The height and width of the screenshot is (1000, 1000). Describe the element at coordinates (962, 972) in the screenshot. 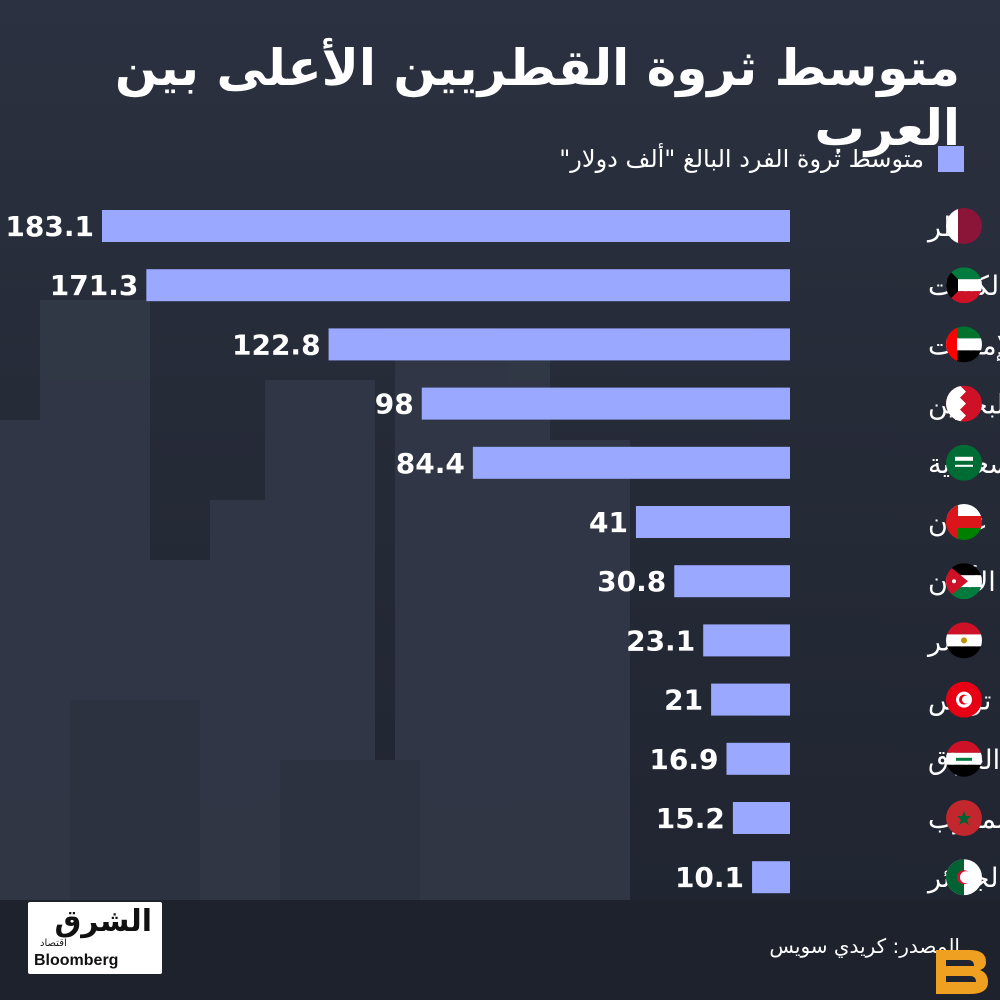

I see `watermark-logo` at that location.